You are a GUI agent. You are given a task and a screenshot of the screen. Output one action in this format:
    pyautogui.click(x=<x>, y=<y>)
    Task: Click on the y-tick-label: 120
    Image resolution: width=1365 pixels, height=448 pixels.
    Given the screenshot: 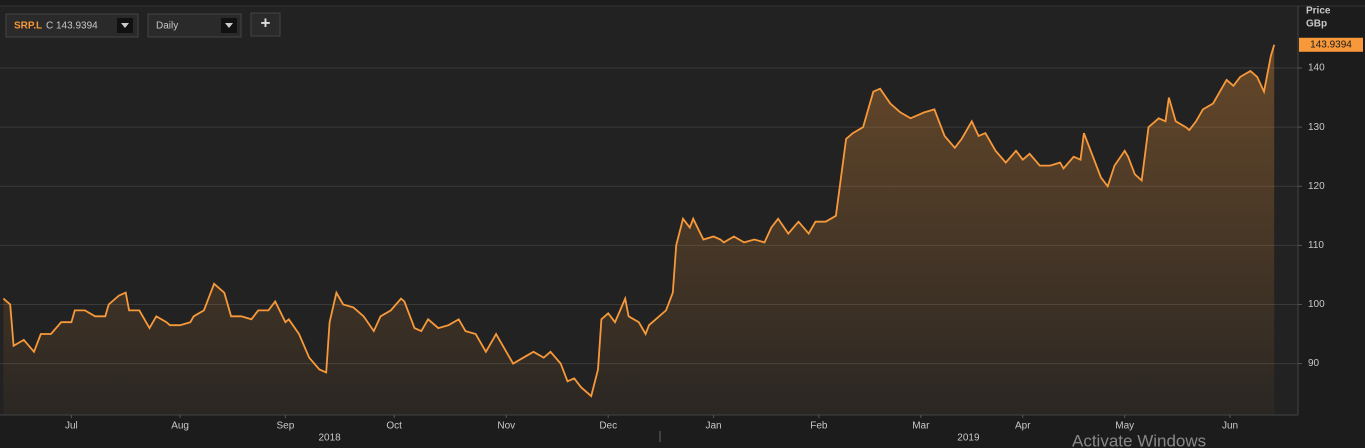 What is the action you would take?
    pyautogui.click(x=1316, y=186)
    